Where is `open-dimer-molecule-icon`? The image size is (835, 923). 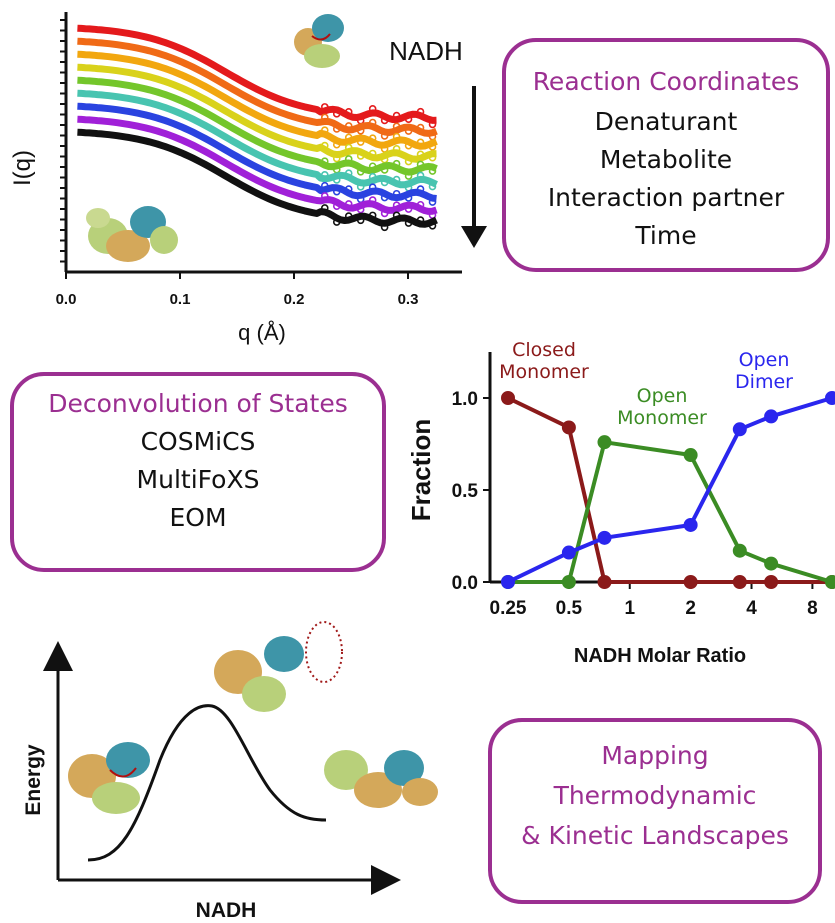
open-dimer-molecule-icon is located at coordinates (381, 779).